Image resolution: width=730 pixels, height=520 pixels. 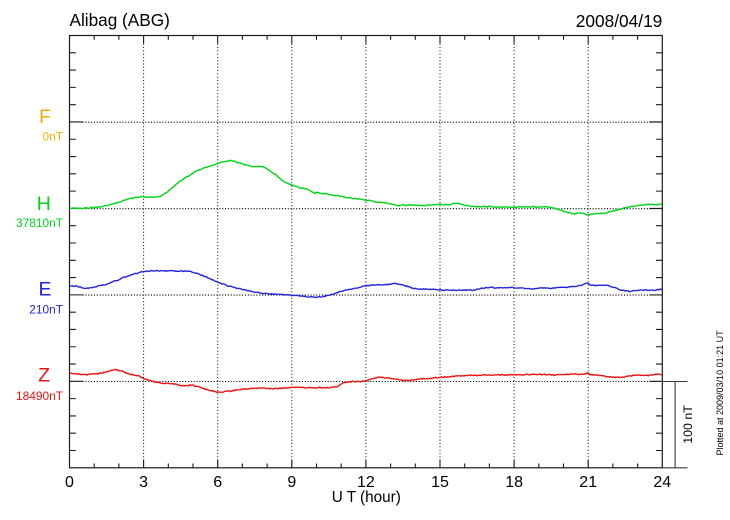 I want to click on svg-text: 2008/04/19, so click(x=619, y=21).